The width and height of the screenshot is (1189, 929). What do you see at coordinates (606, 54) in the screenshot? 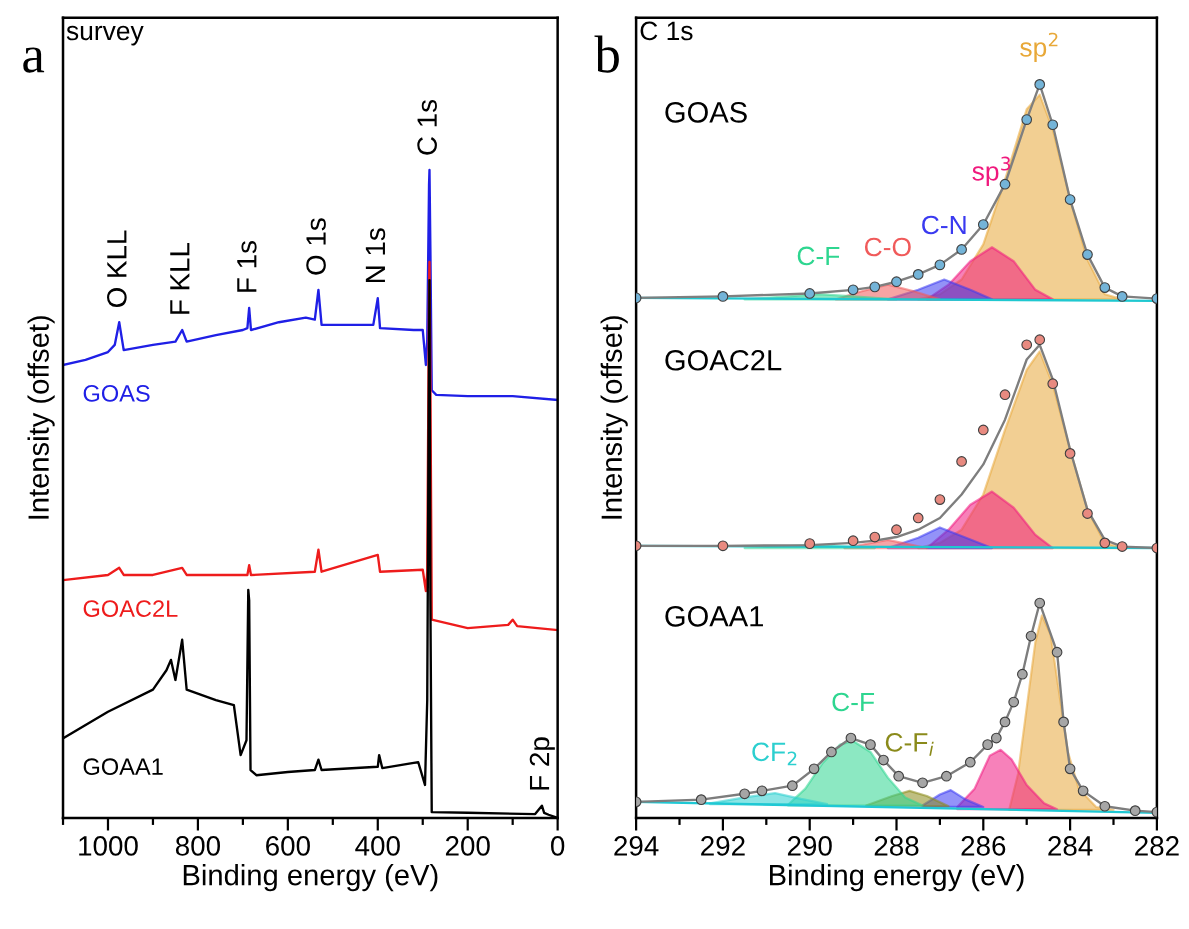
I see `text: b` at bounding box center [606, 54].